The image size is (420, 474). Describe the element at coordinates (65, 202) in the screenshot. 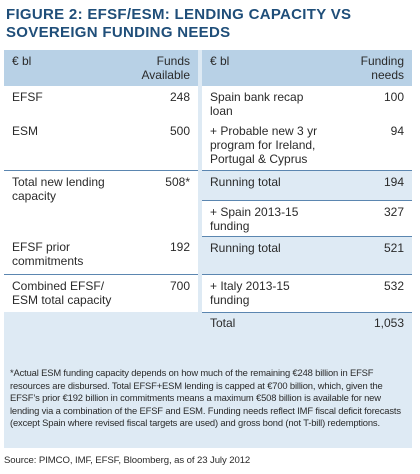

I see `left-row-label: Total new lending capacity` at that location.